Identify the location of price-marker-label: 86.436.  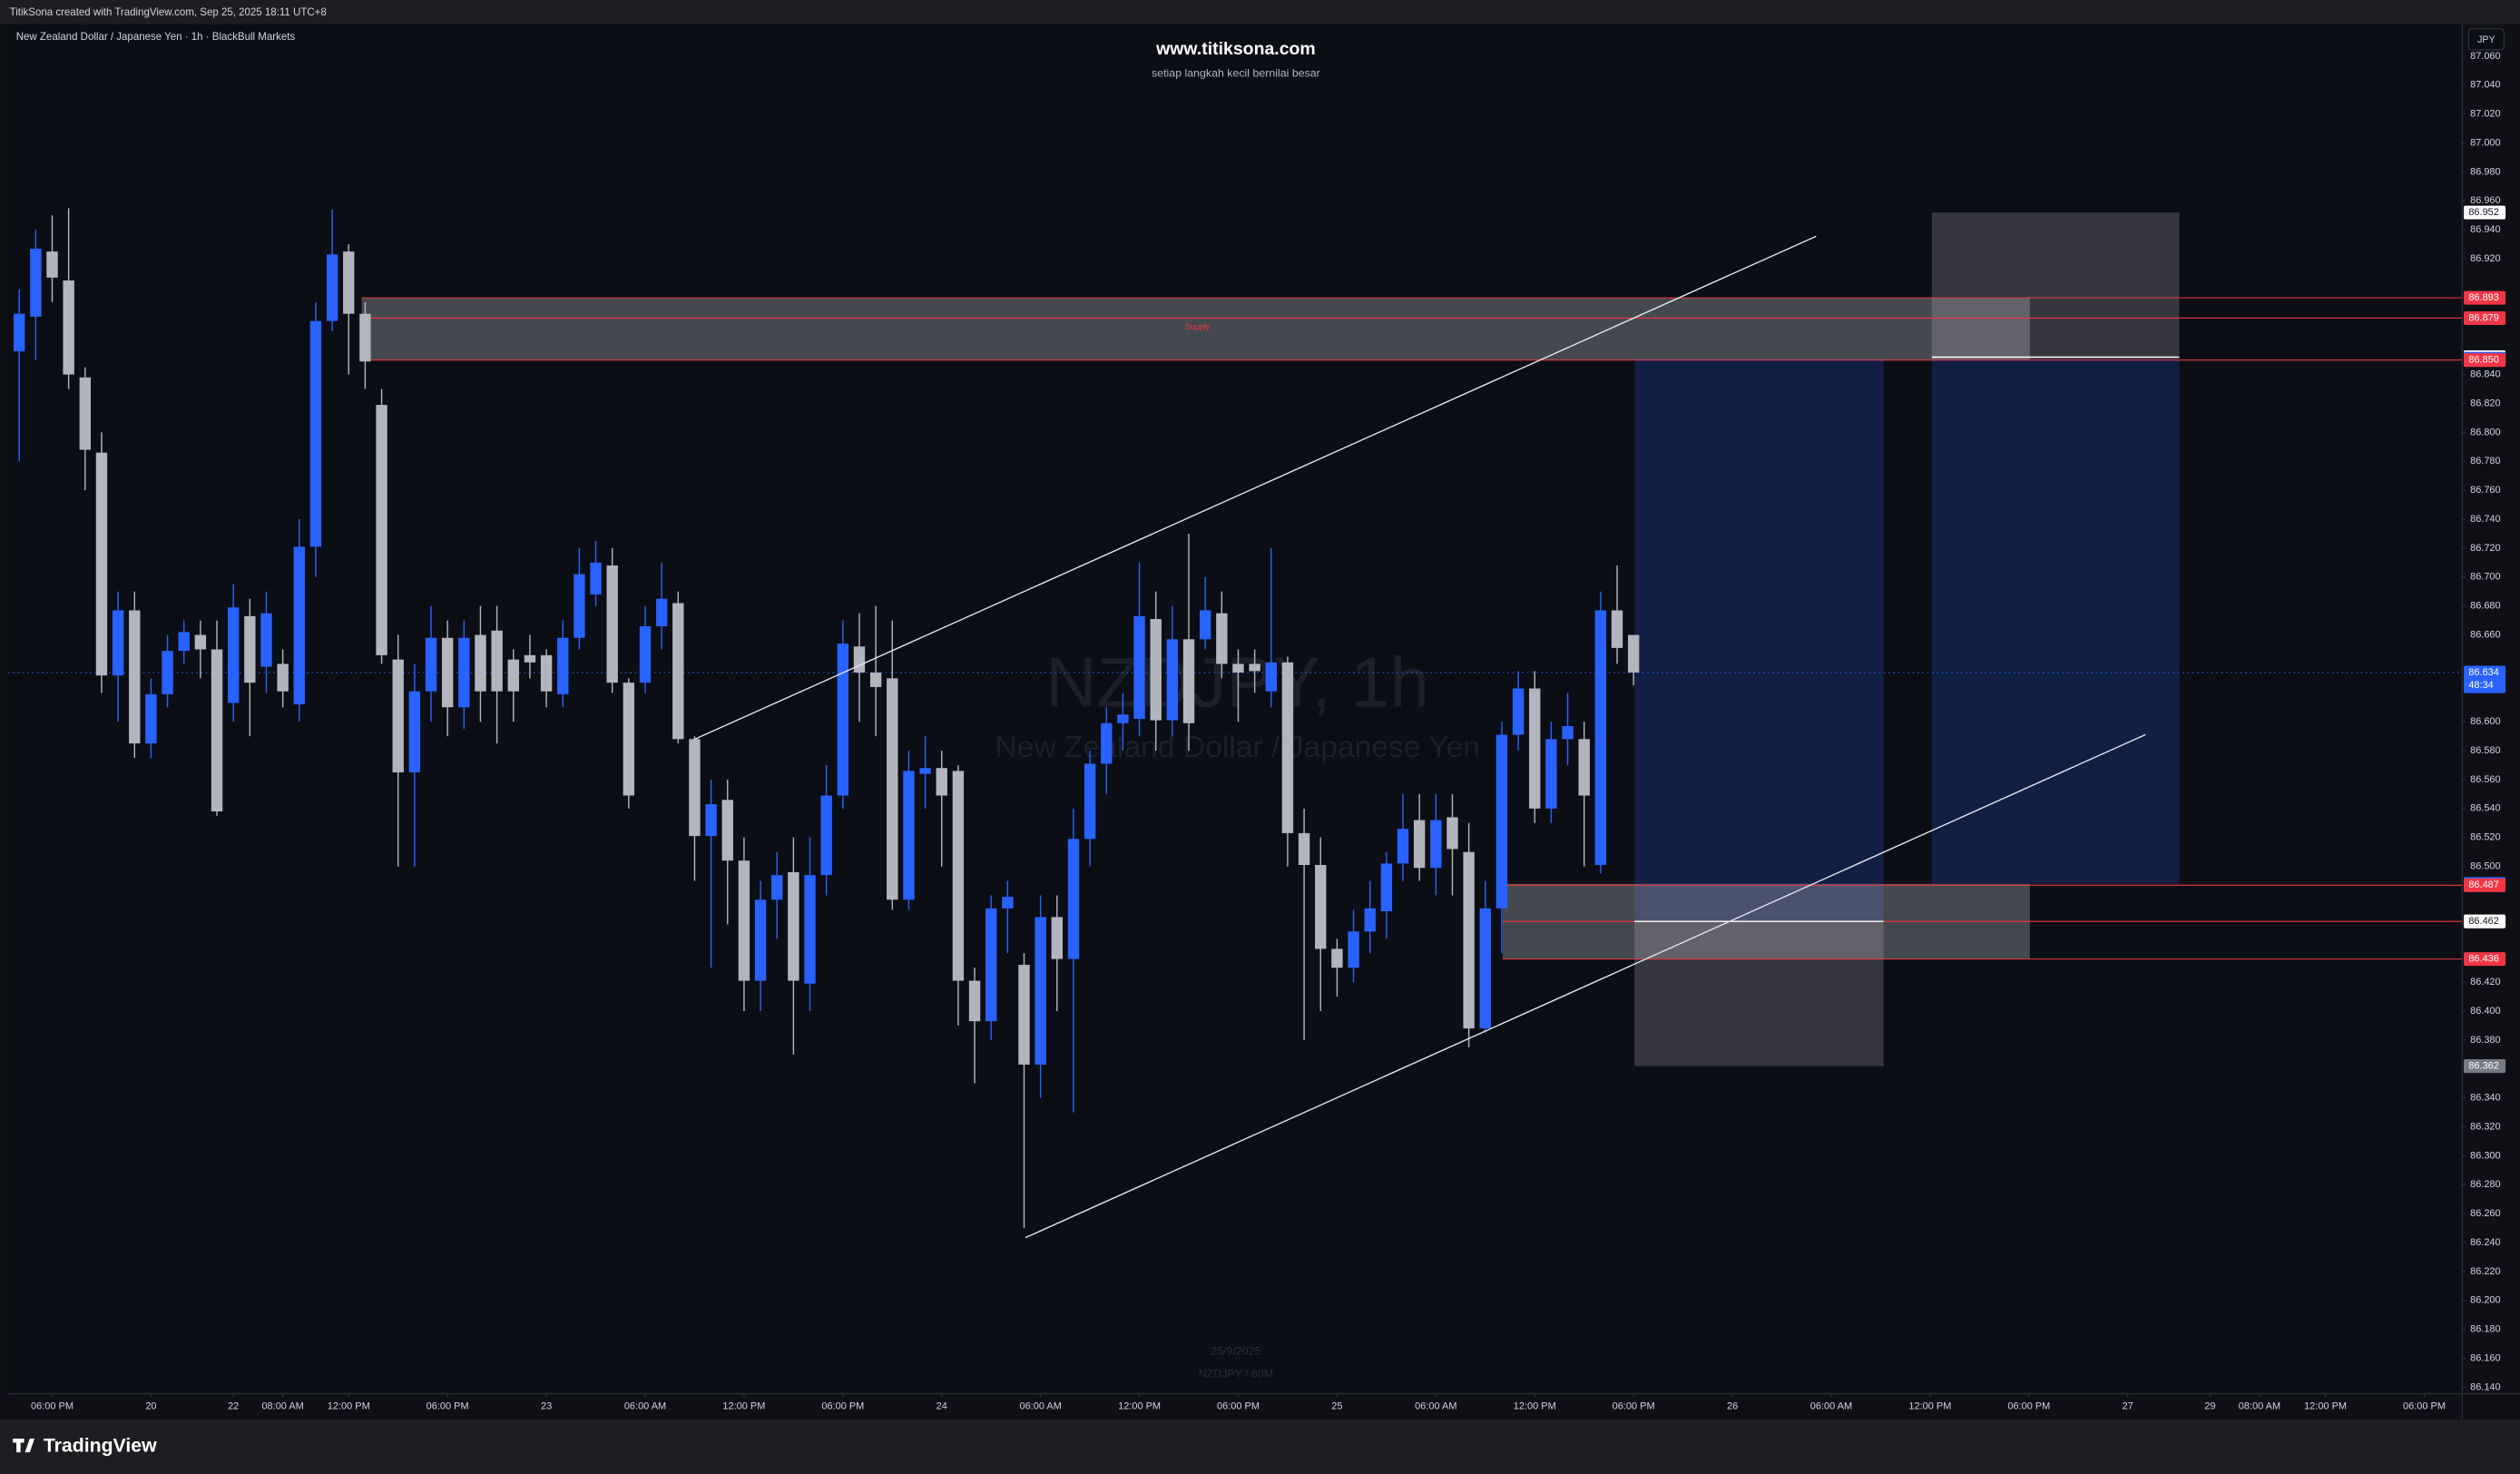
(2483, 960).